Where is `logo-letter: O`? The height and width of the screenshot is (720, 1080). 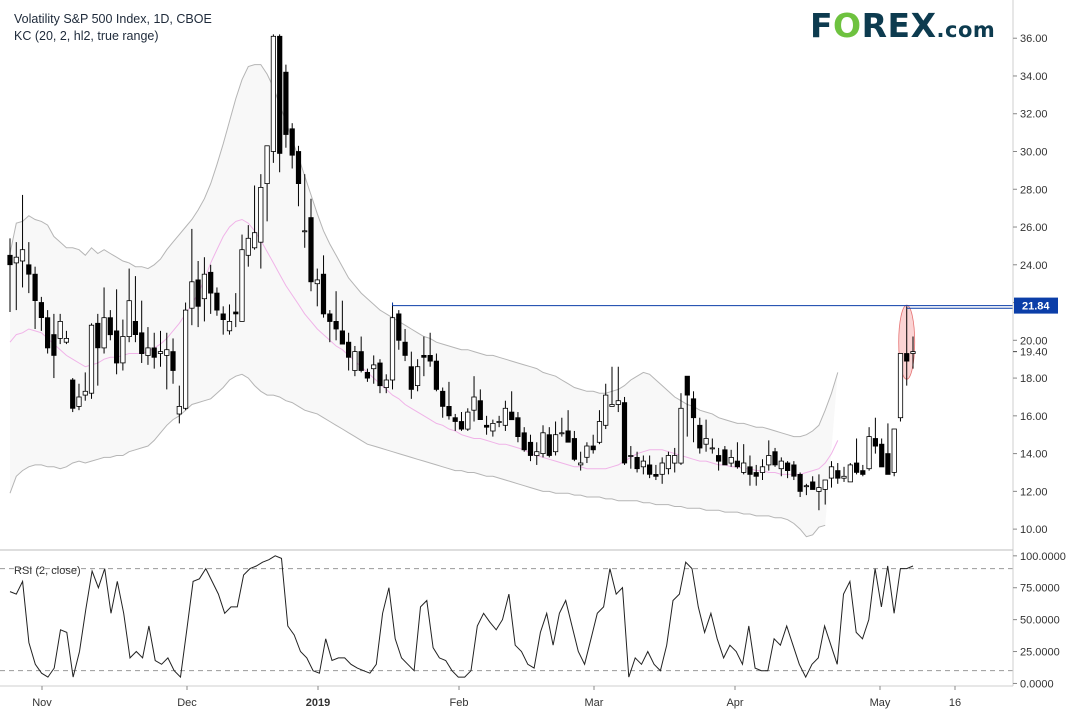 logo-letter: O is located at coordinates (847, 25).